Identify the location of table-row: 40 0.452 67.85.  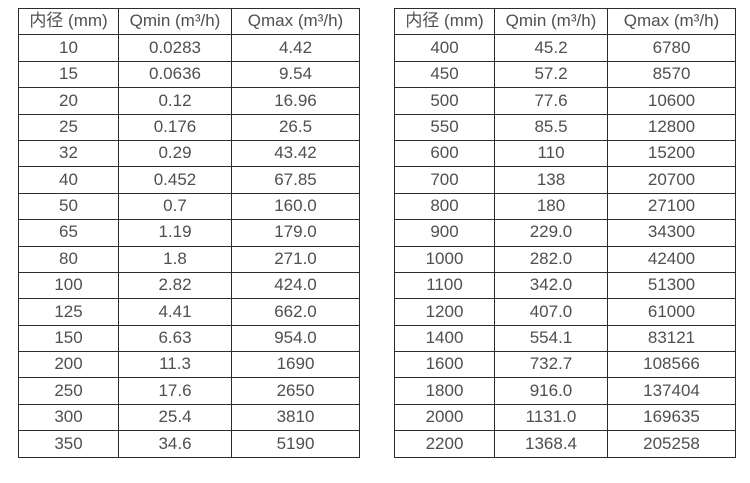
(189, 180).